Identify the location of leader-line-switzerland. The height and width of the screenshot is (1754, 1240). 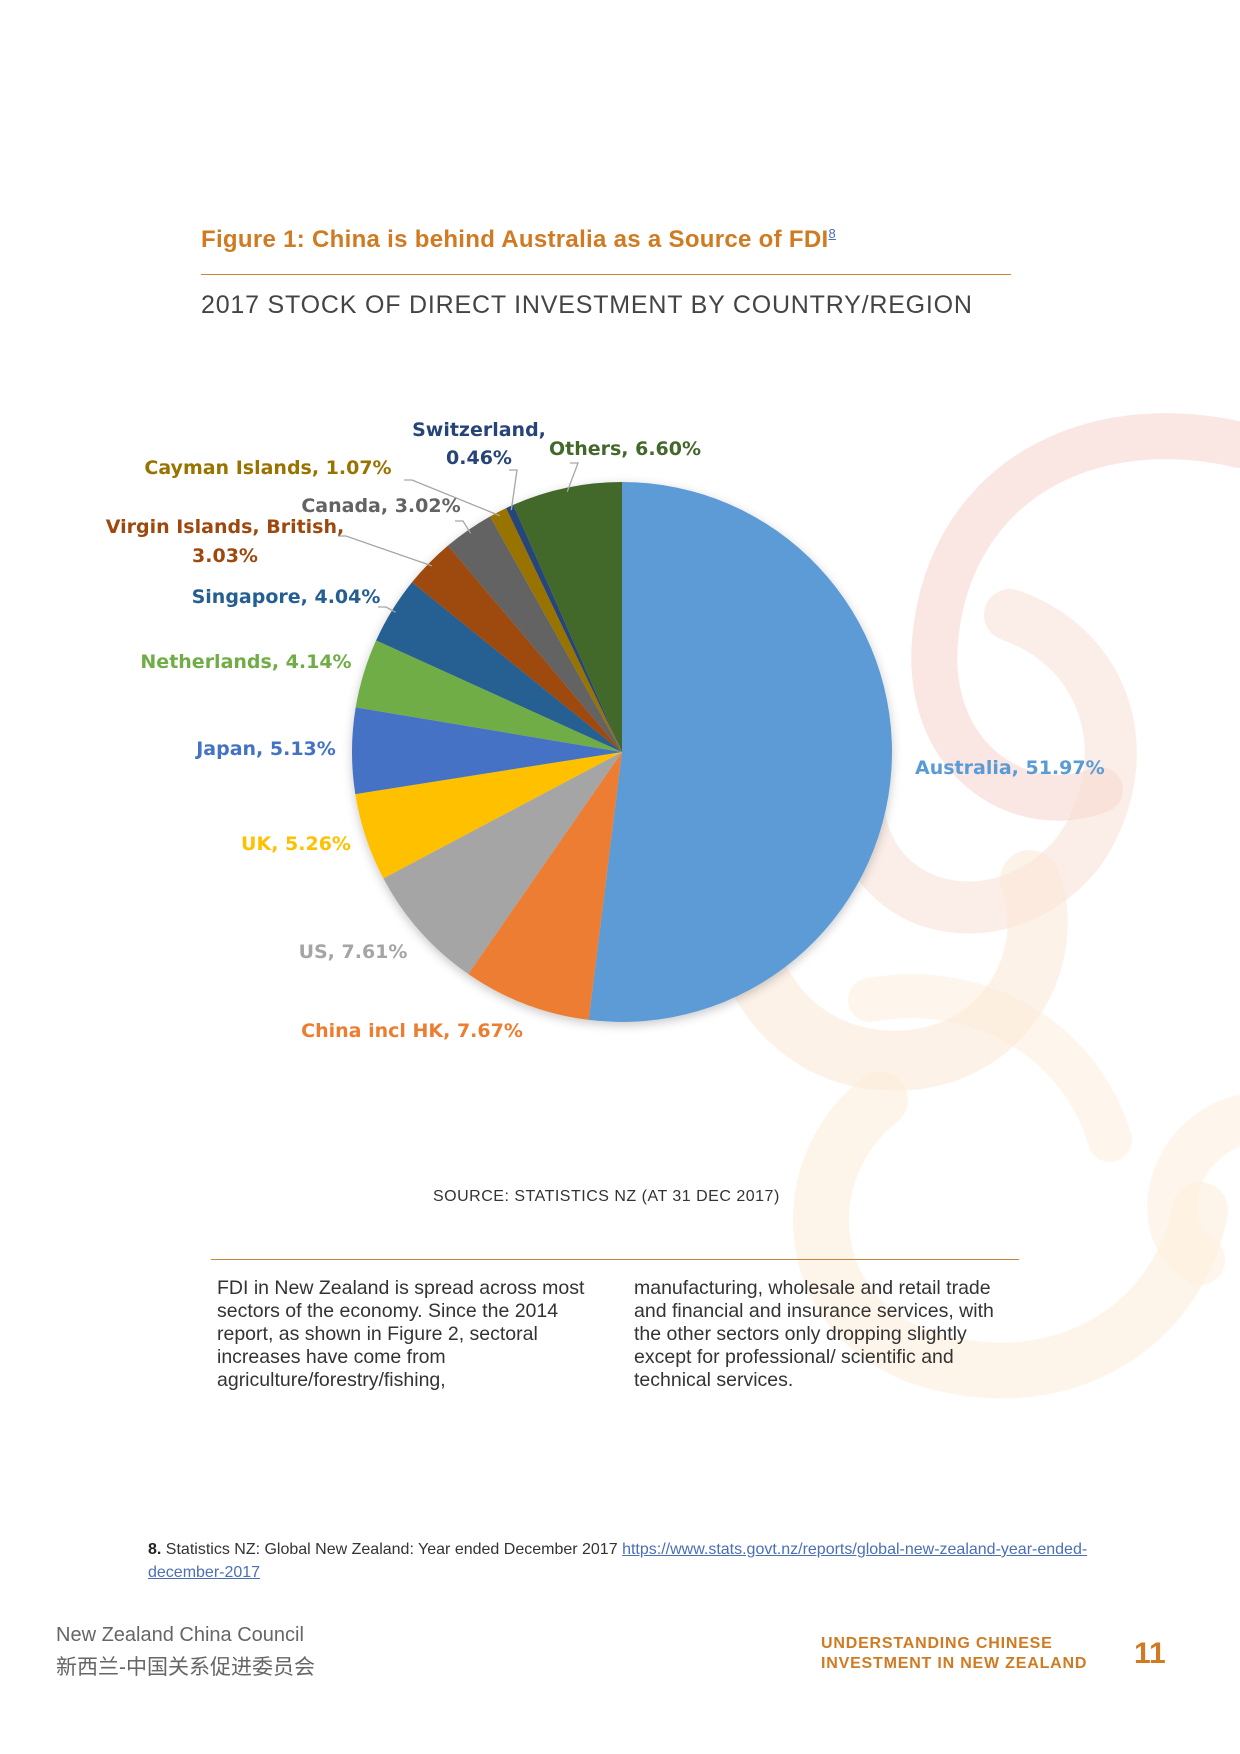
(513, 490).